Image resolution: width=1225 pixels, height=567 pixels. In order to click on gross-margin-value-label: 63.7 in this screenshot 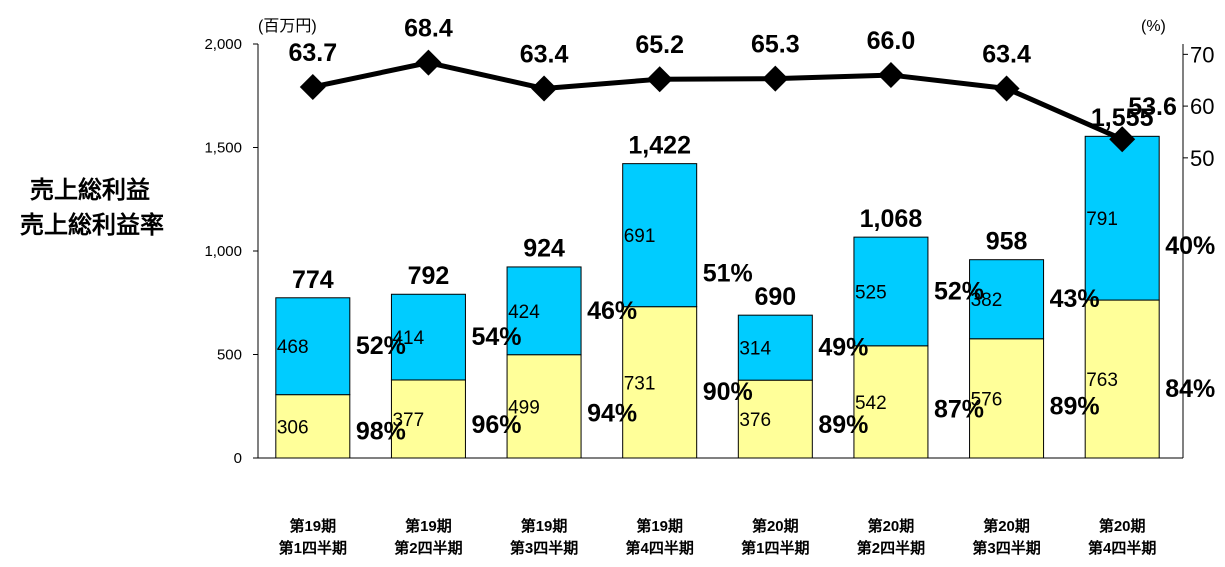, I will do `click(312, 53)`.